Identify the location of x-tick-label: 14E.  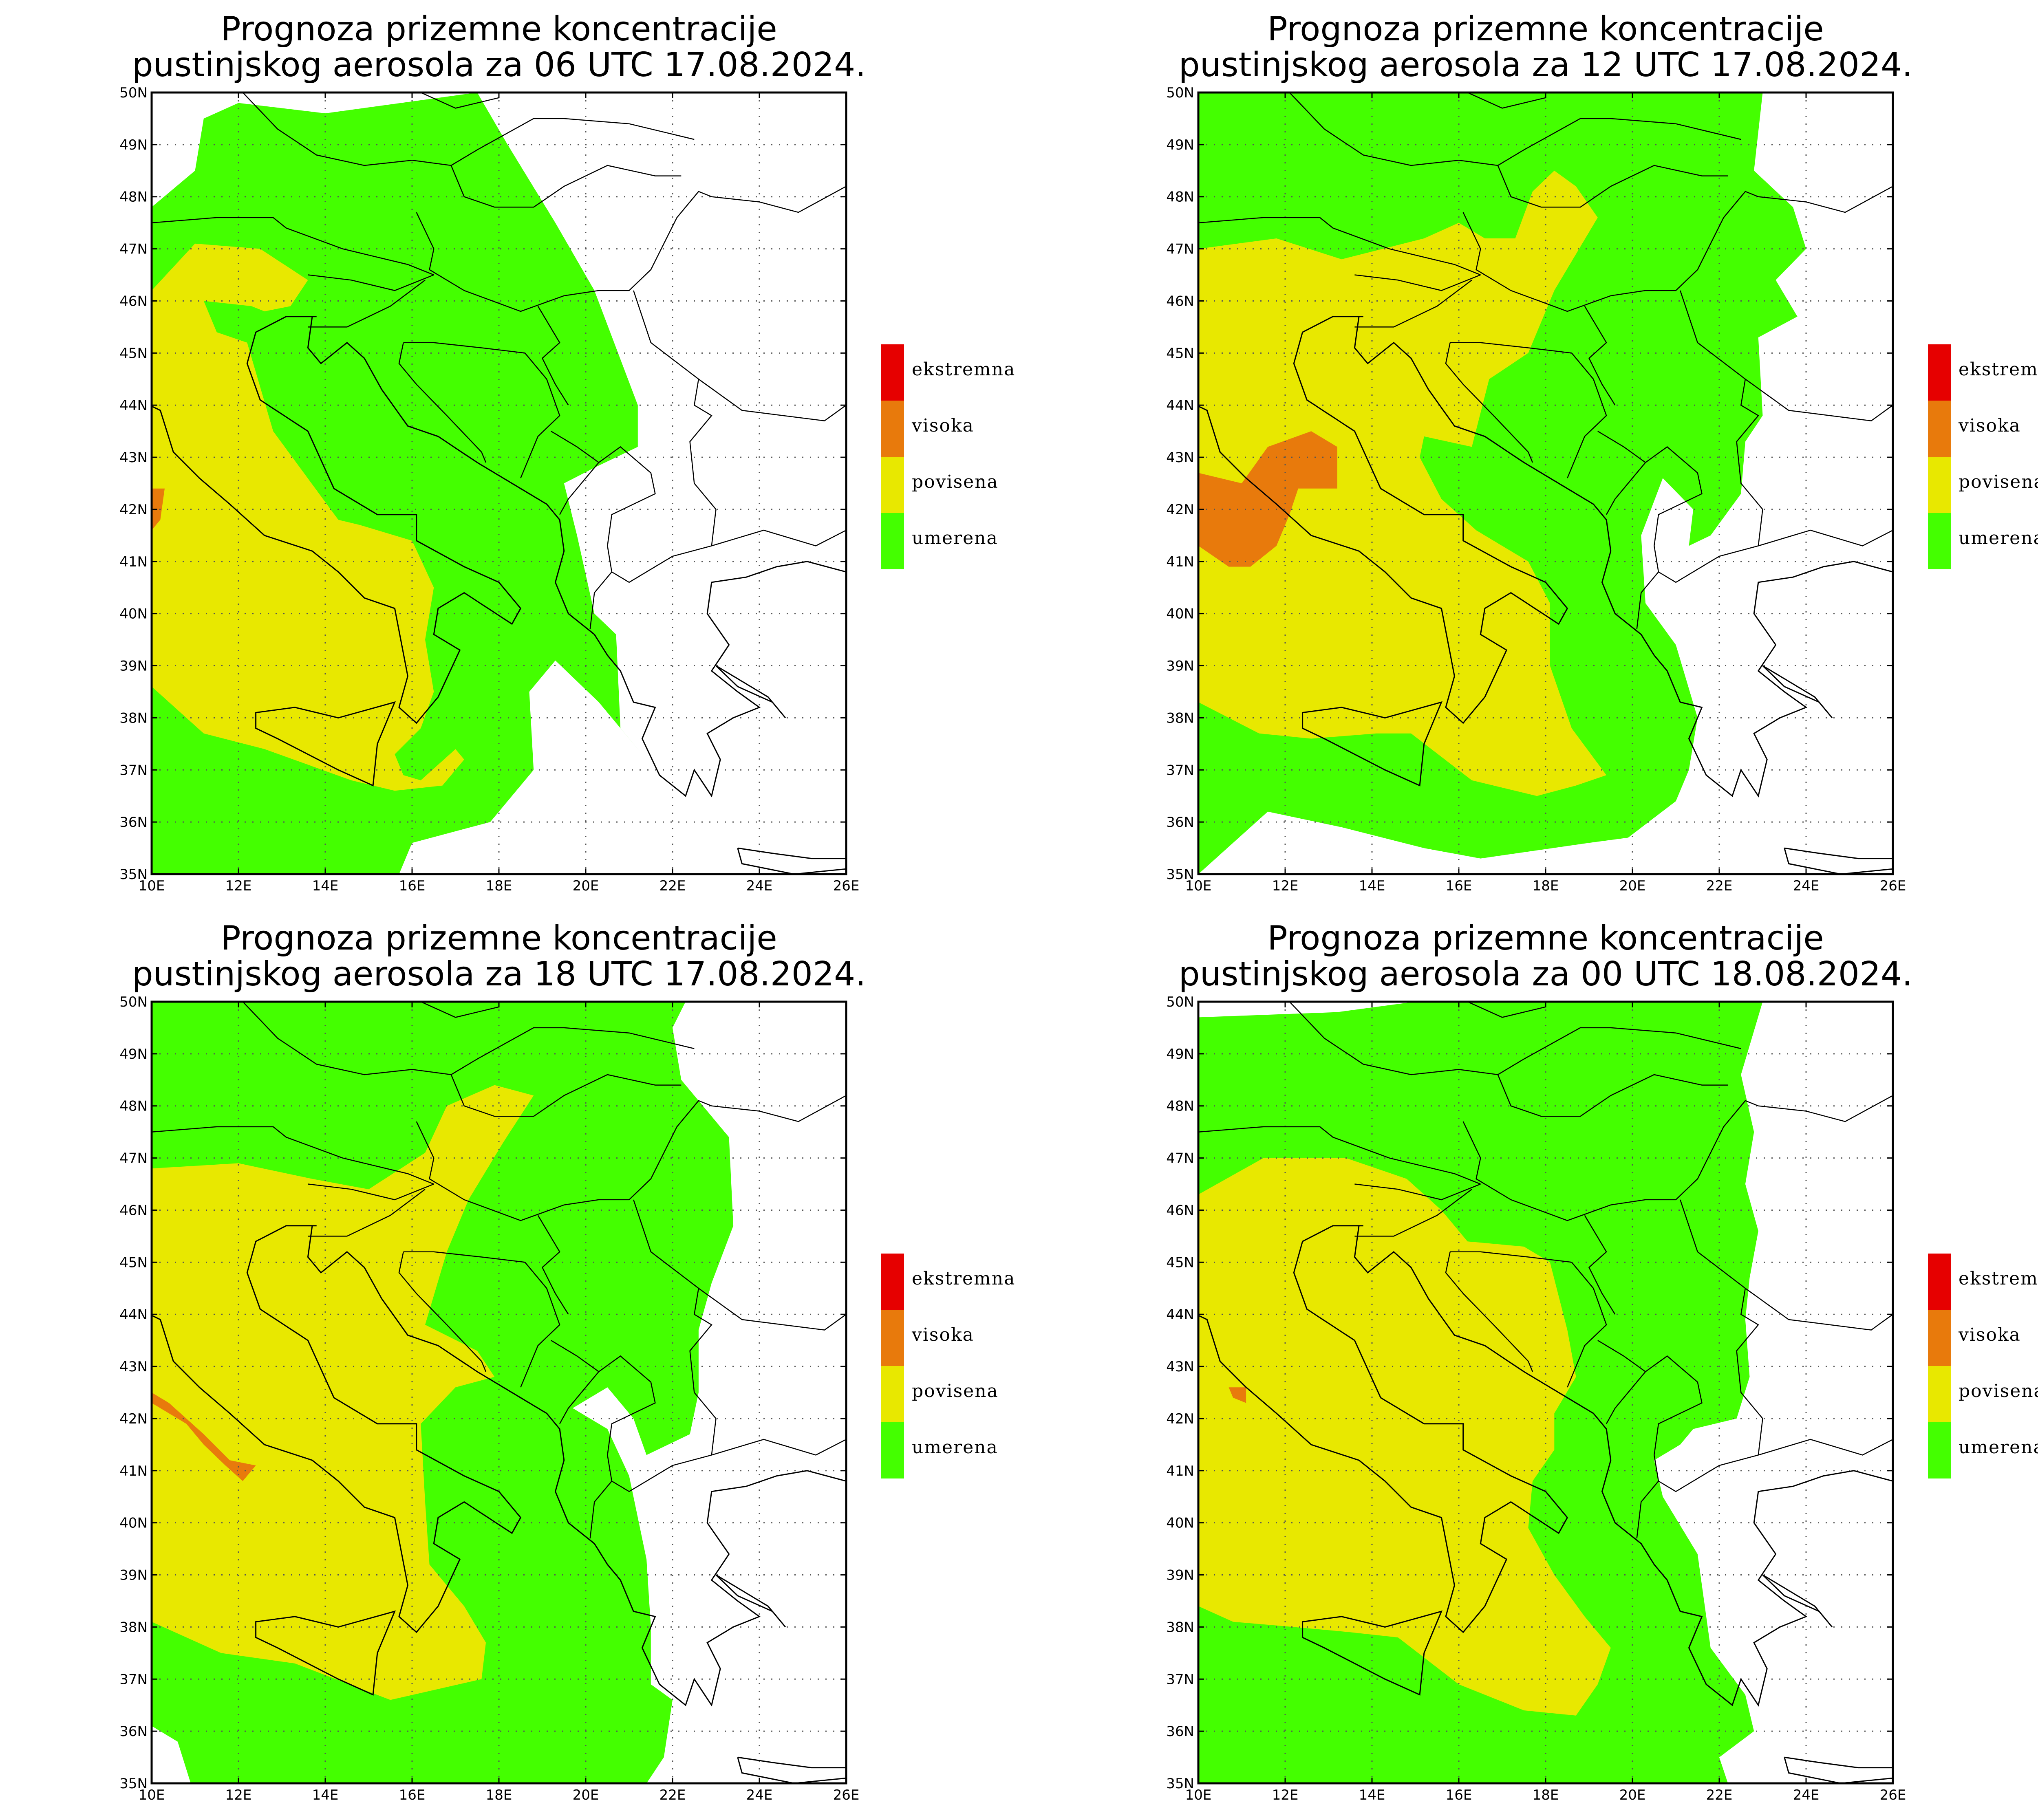
(326, 1795).